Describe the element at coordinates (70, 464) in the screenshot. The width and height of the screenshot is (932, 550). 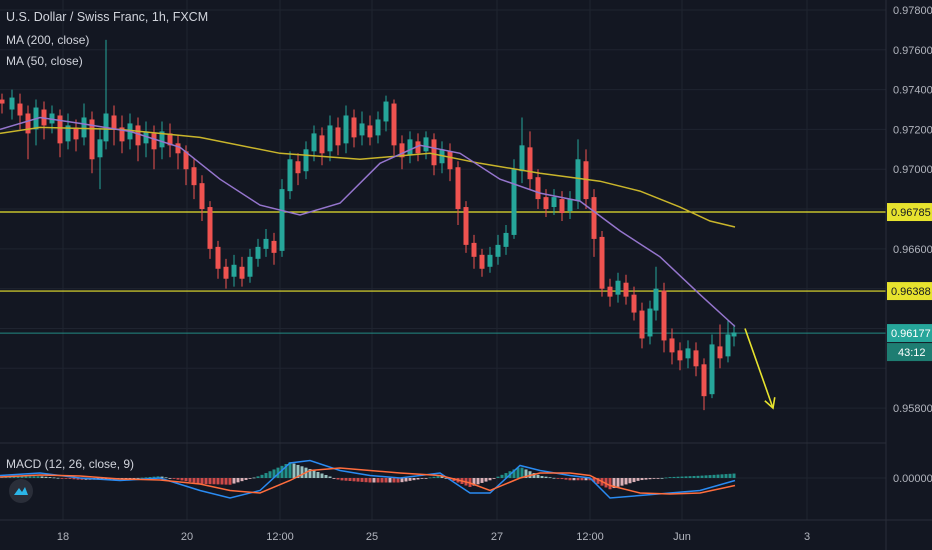
I see `macd-legend: MACD (12, 26, close, 9)` at that location.